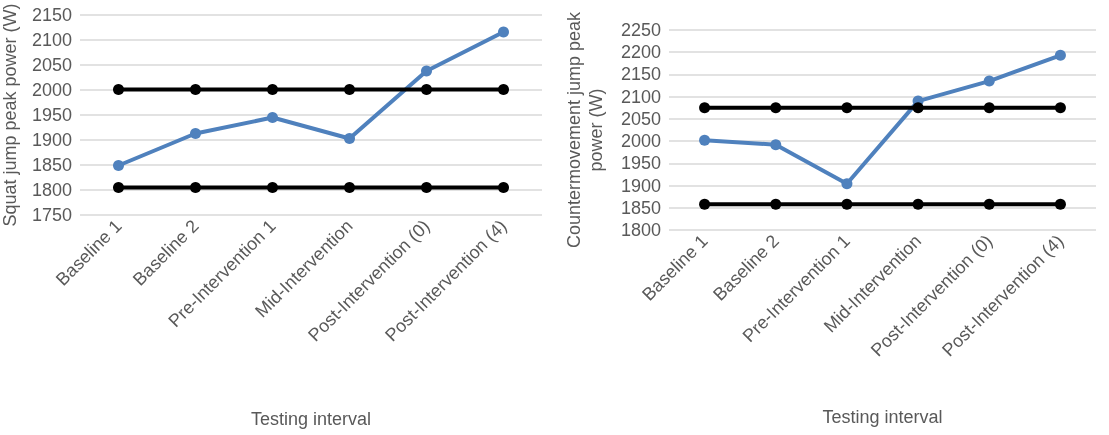 The width and height of the screenshot is (1109, 435). I want to click on y-axis-title: Countermovement jump peak power (W), so click(585, 129).